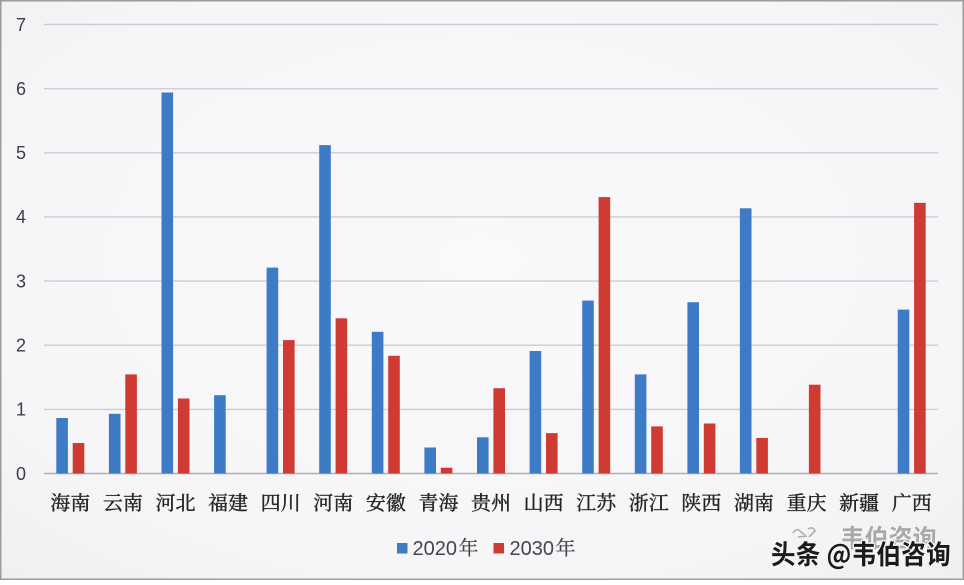  What do you see at coordinates (21, 410) in the screenshot?
I see `svg-text: 1` at bounding box center [21, 410].